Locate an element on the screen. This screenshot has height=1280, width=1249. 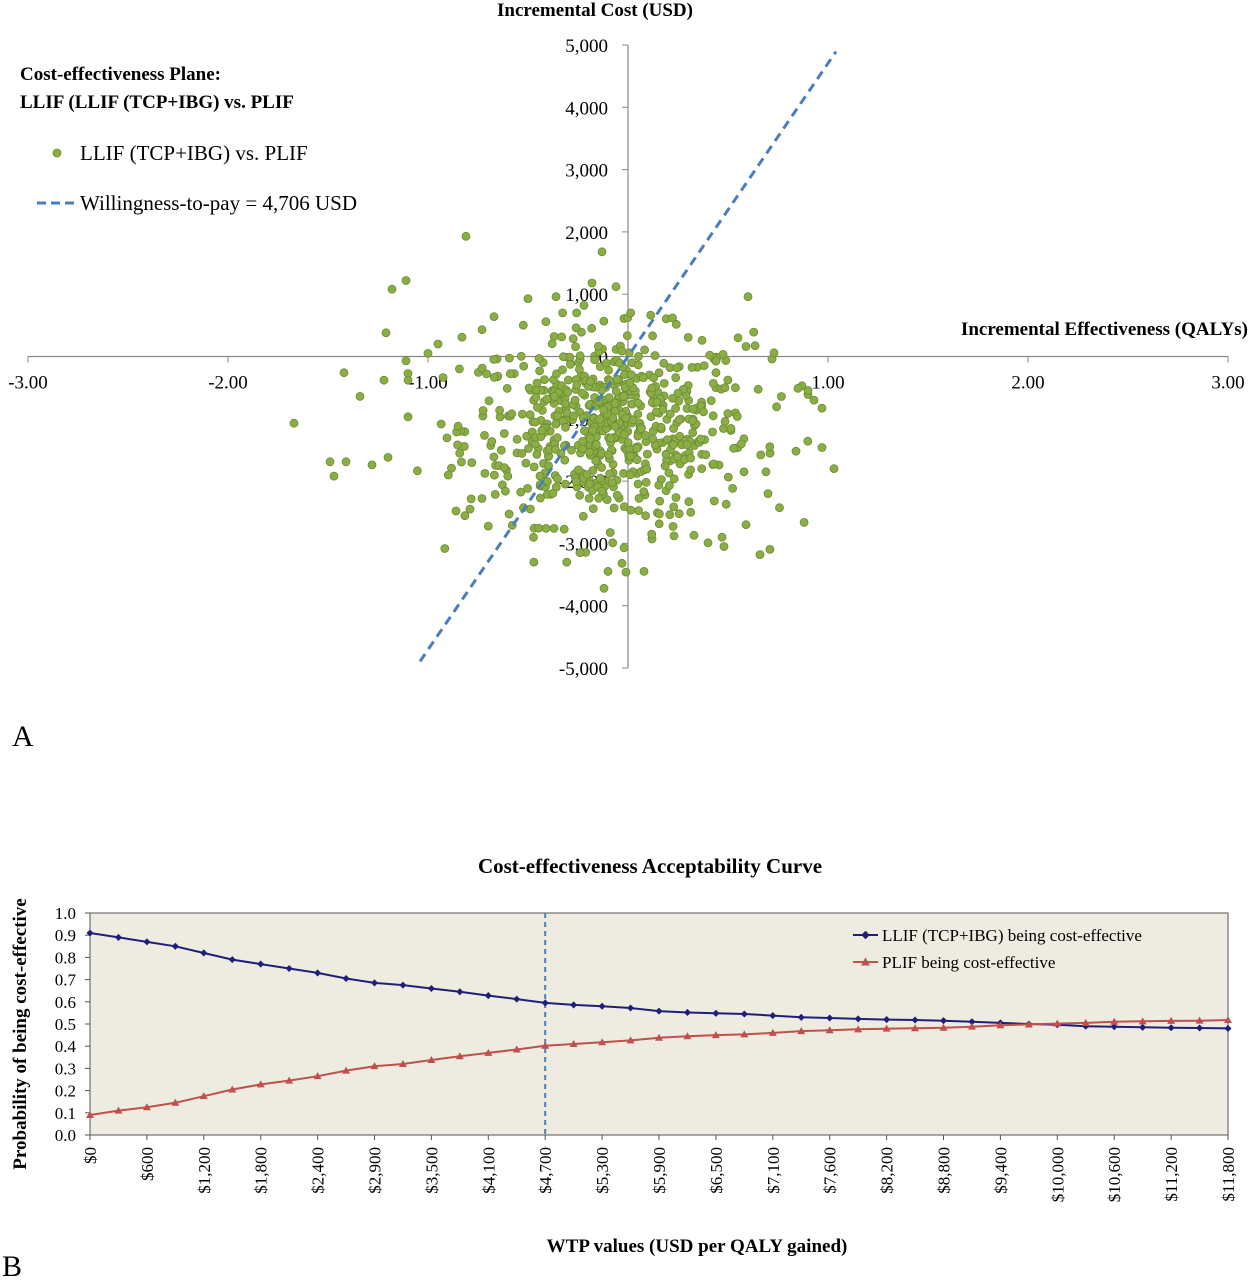
legend-scatter-label: LLIF (TCP+IBG) vs. PLIF is located at coordinates (194, 153).